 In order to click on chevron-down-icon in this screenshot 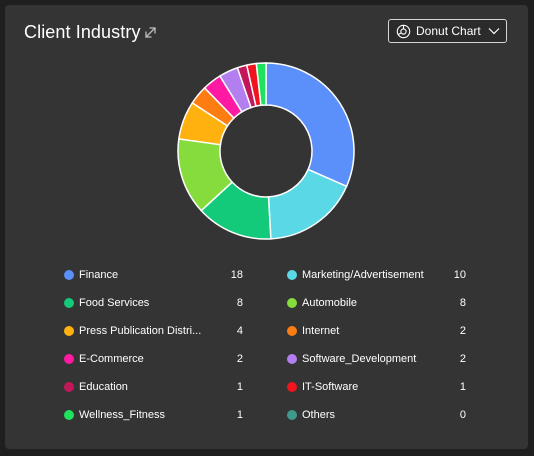, I will do `click(494, 31)`.